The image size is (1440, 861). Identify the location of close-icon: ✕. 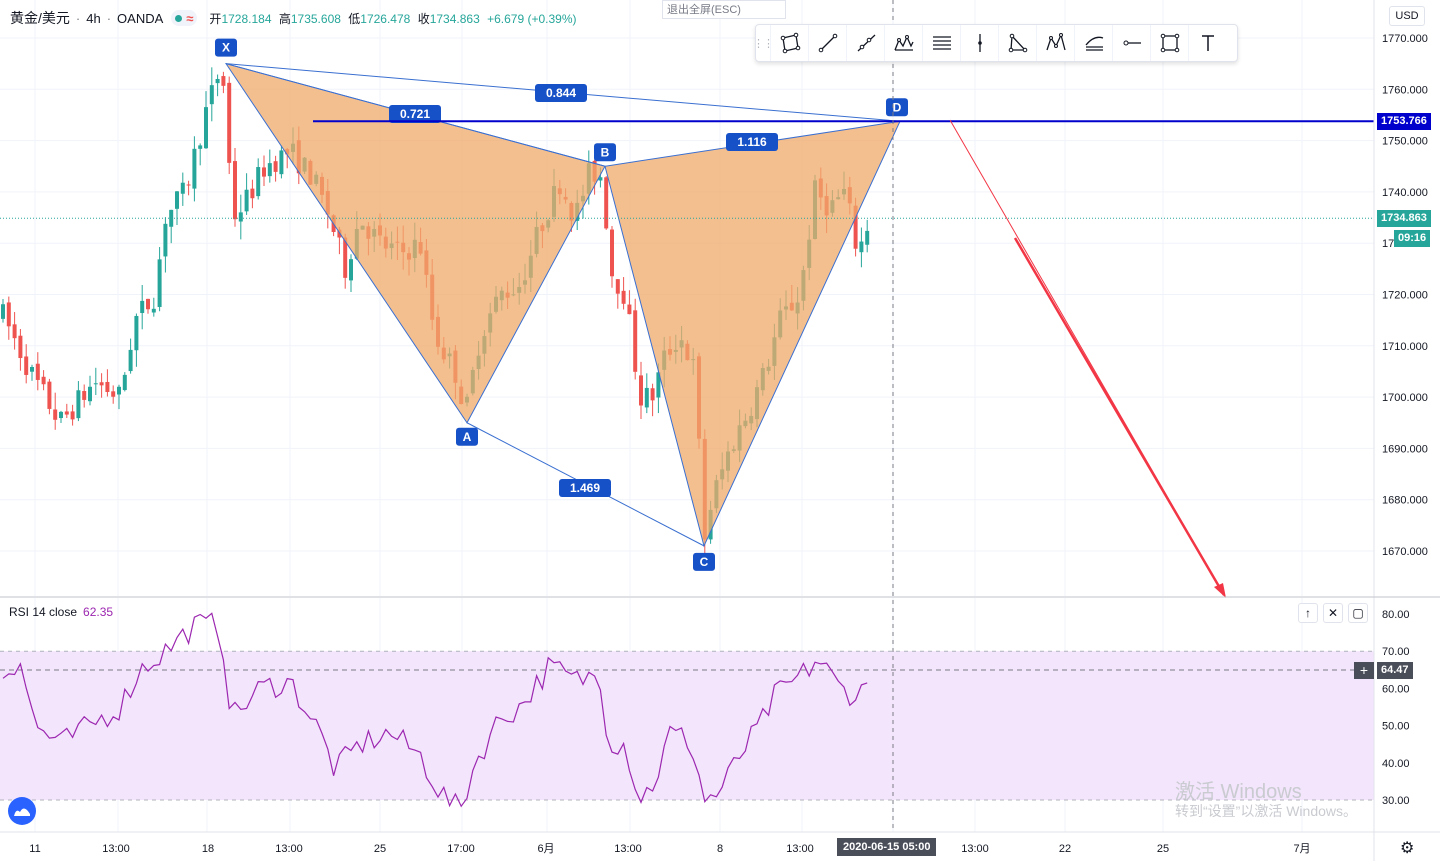
(1333, 613).